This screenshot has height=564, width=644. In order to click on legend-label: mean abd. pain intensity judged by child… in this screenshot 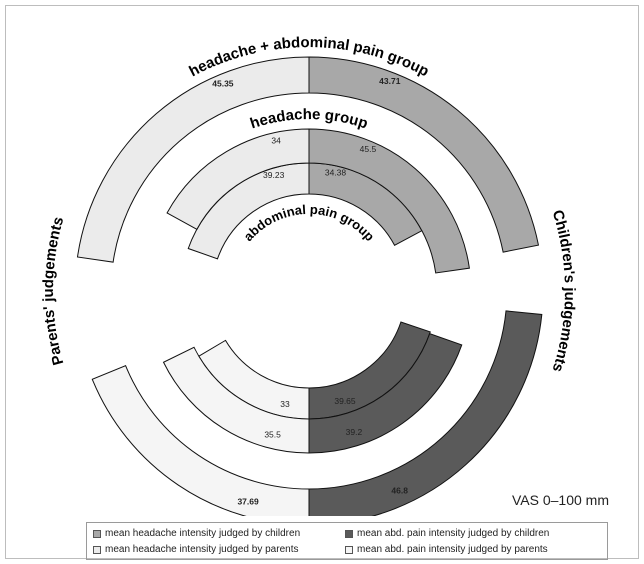, I will do `click(453, 533)`.